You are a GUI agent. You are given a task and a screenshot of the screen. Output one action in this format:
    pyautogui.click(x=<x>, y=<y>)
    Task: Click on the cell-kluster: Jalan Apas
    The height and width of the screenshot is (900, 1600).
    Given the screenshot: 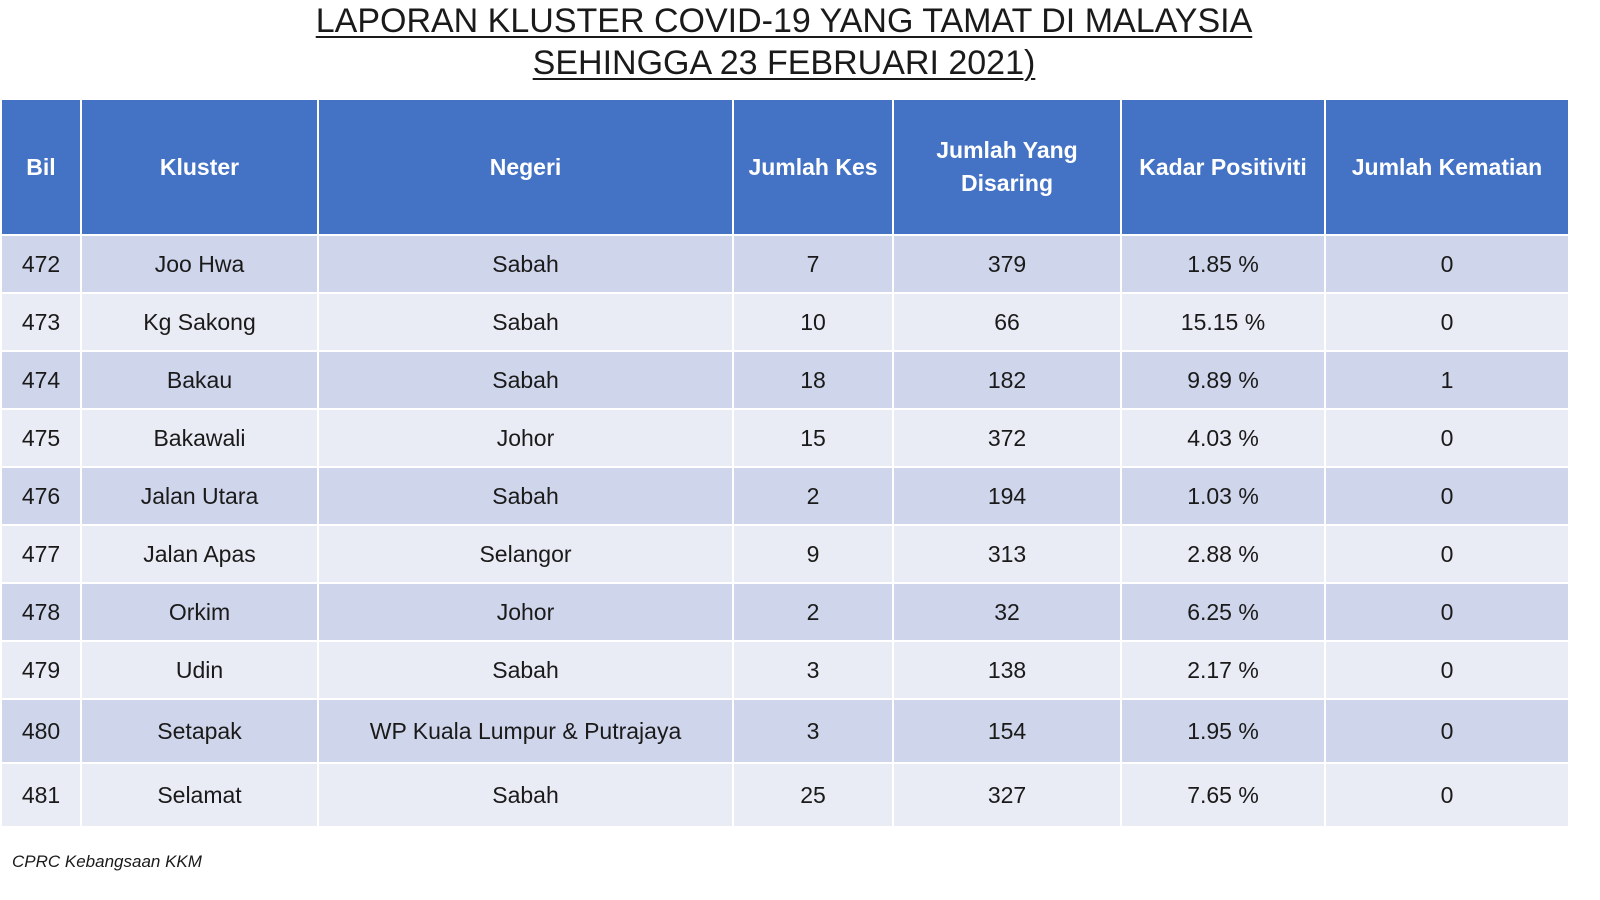 What is the action you would take?
    pyautogui.click(x=199, y=554)
    